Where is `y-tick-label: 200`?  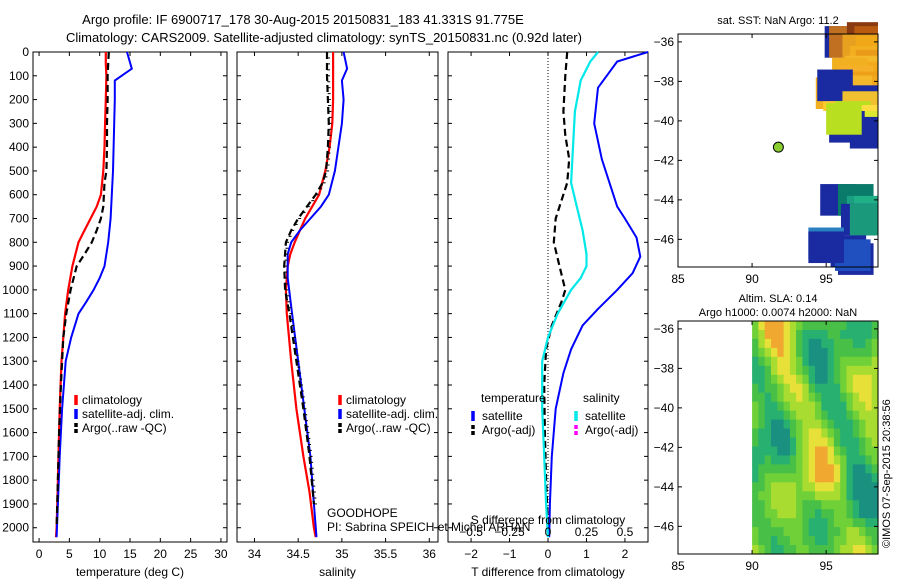 y-tick-label: 200 is located at coordinates (19, 100).